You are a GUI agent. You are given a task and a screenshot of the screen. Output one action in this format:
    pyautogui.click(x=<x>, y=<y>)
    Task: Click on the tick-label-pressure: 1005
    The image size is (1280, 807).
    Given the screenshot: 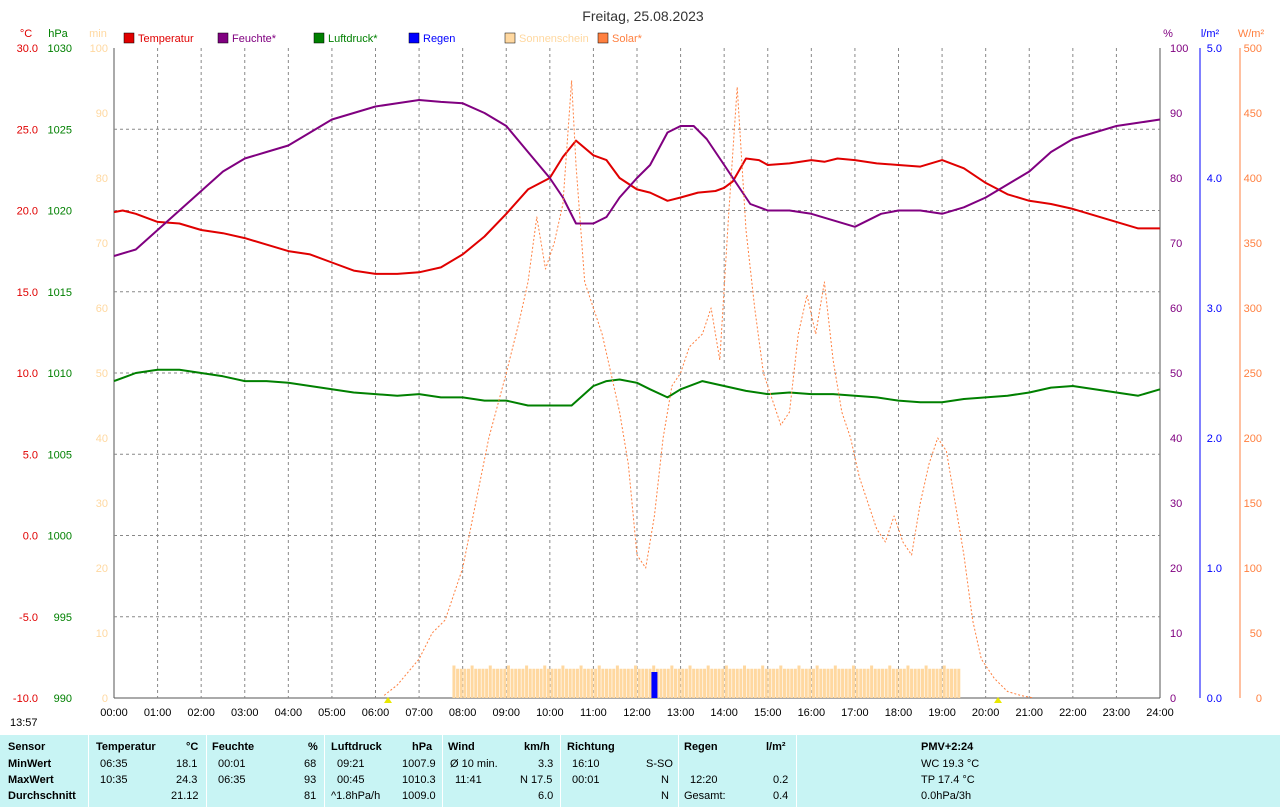 What is the action you would take?
    pyautogui.click(x=60, y=455)
    